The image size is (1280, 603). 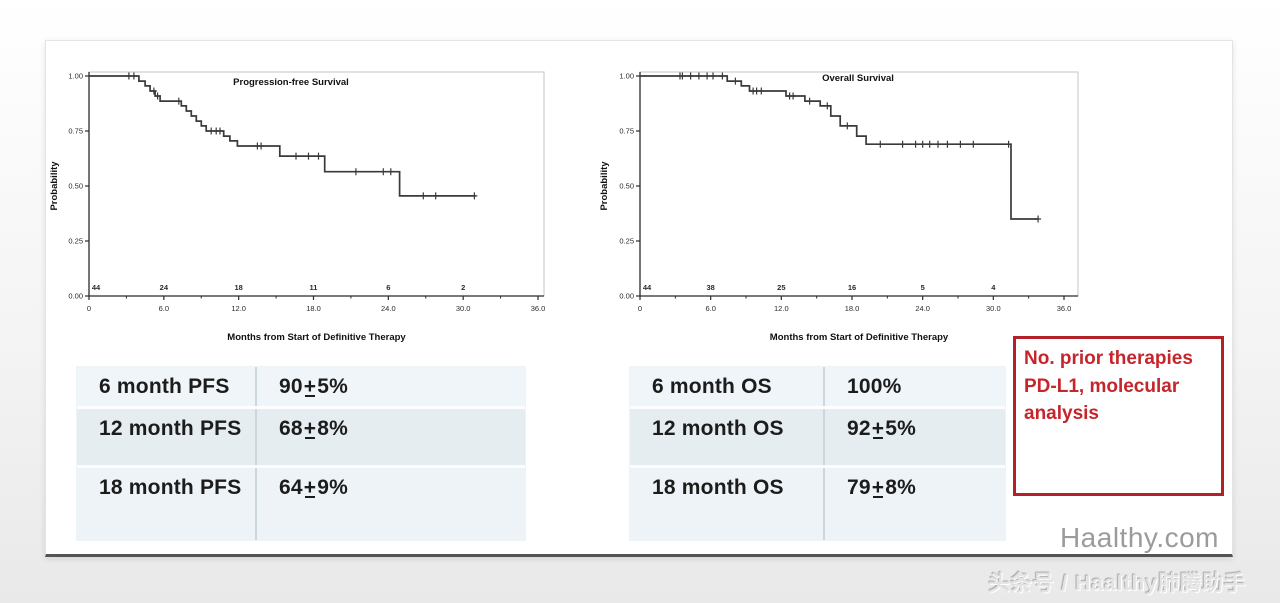 What do you see at coordinates (727, 386) in the screenshot?
I see `os-6mo-label: 6 month OS` at bounding box center [727, 386].